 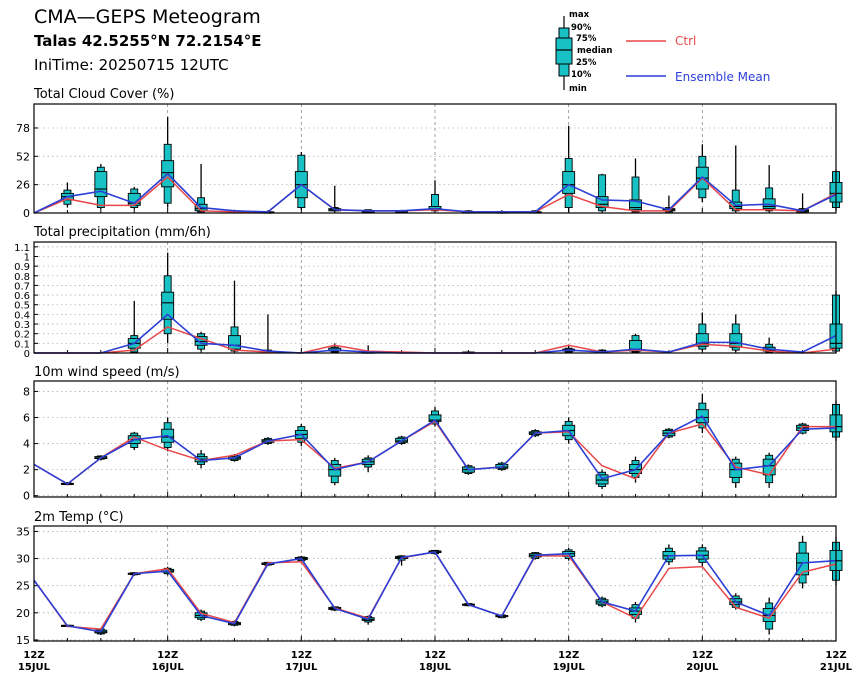 I want to click on legend-label-90pct: 90%, so click(x=581, y=28).